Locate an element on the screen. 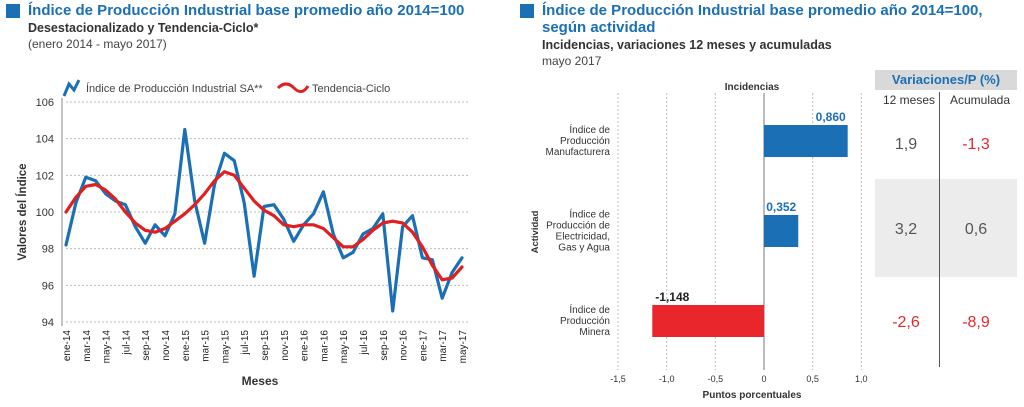  category-label: Electricidad, is located at coordinates (583, 237).